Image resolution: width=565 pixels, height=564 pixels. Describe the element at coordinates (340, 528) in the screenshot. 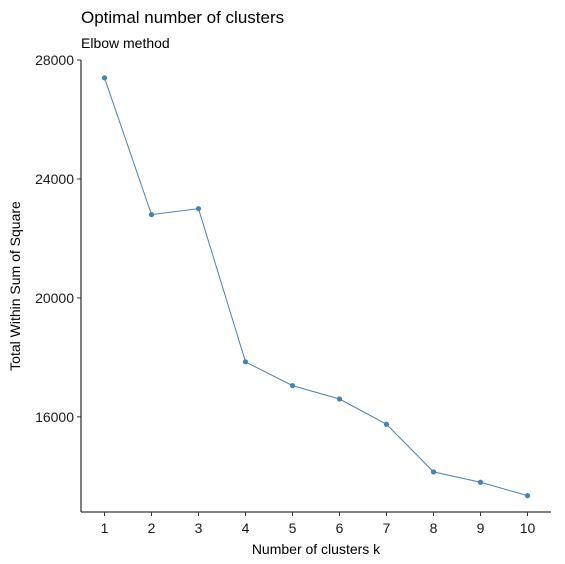

I see `x-tick-label: 6` at that location.